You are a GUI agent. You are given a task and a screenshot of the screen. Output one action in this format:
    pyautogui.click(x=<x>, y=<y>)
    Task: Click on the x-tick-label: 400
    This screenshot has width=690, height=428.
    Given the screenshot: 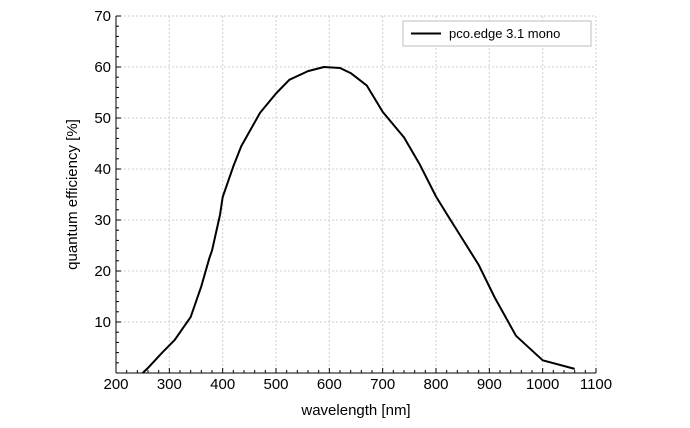 What is the action you would take?
    pyautogui.click(x=222, y=384)
    